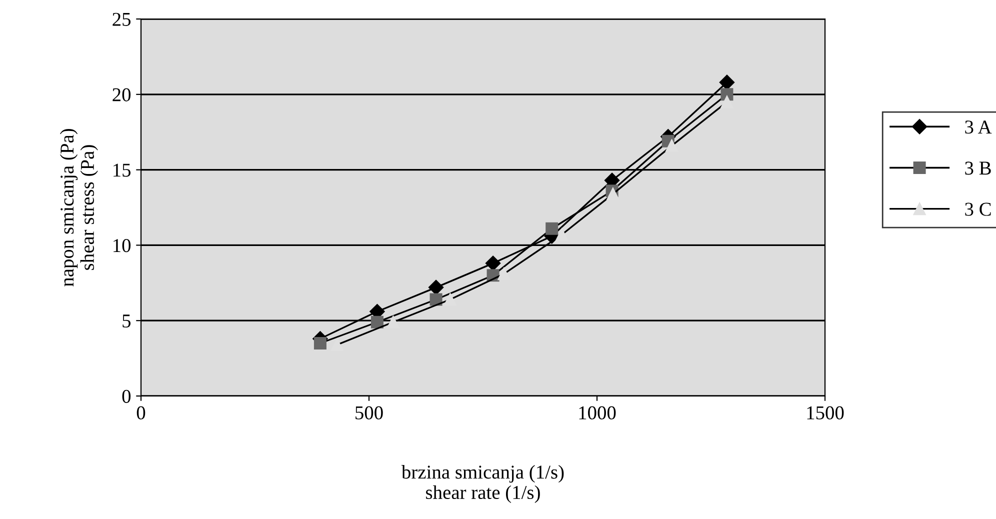 The image size is (996, 519). I want to click on x-tick-label: 1000, so click(597, 413).